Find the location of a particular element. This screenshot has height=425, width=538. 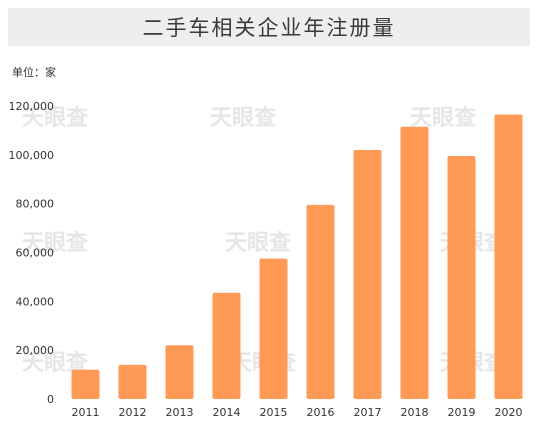

x-tick-label: 2017 is located at coordinates (368, 412).